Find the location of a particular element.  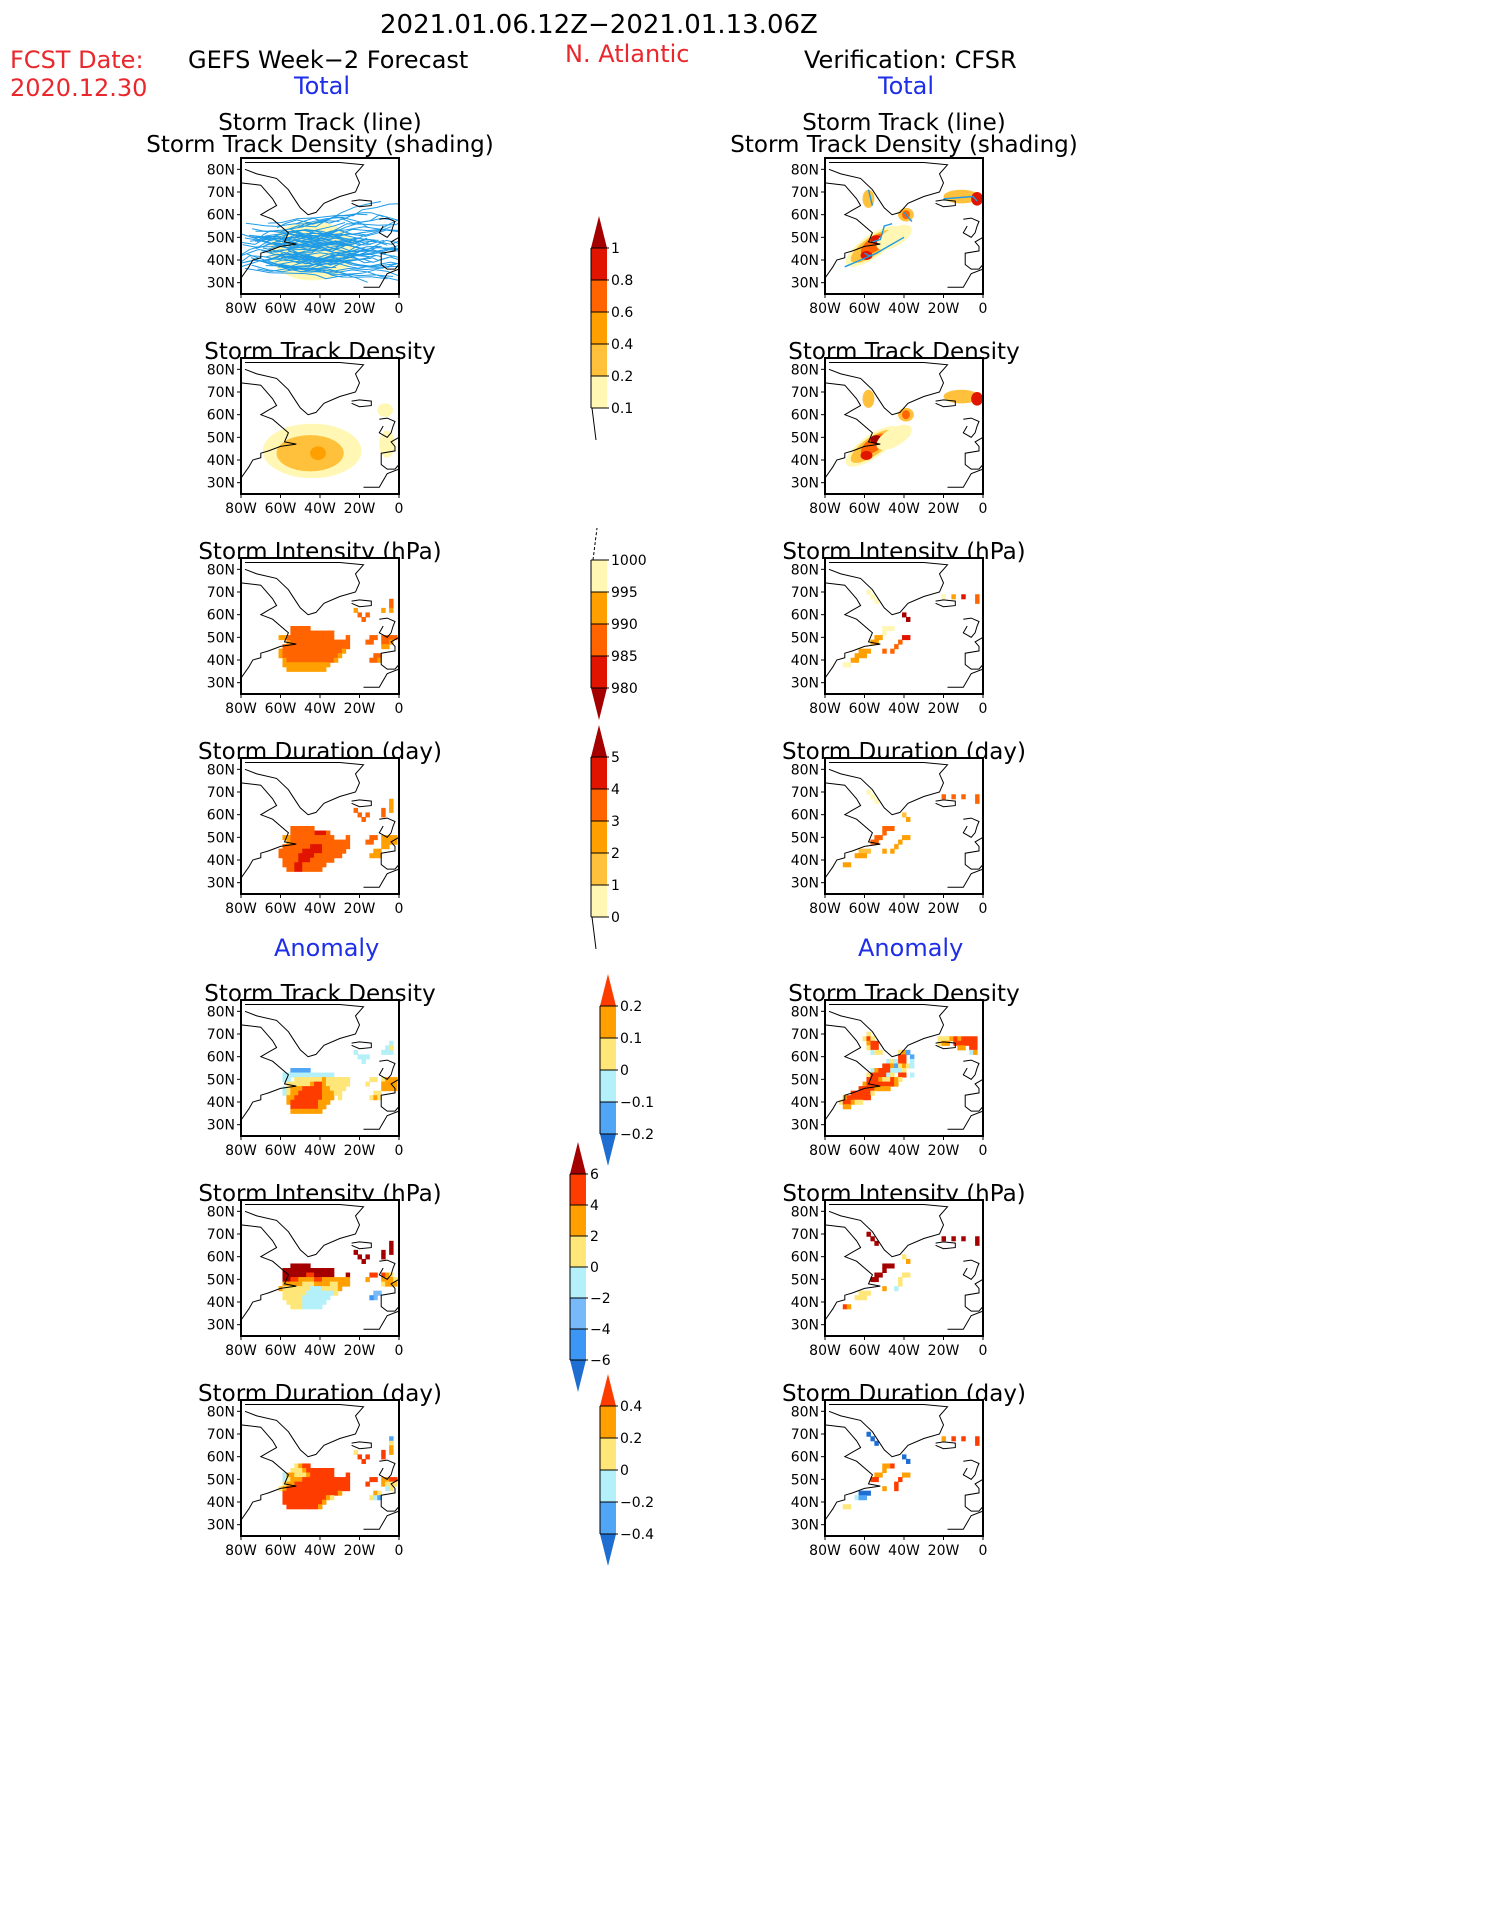

colorbar-anom-duration: 0.4 0.2 0 −0.2 −0.4 is located at coordinates (626, 1470).